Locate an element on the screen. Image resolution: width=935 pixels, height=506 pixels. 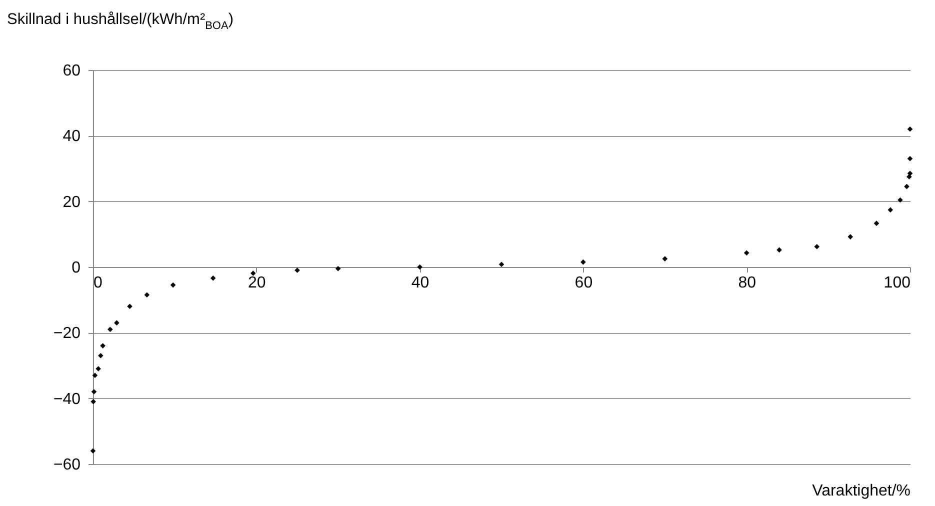
y-tick-label: 40 is located at coordinates (71, 137).